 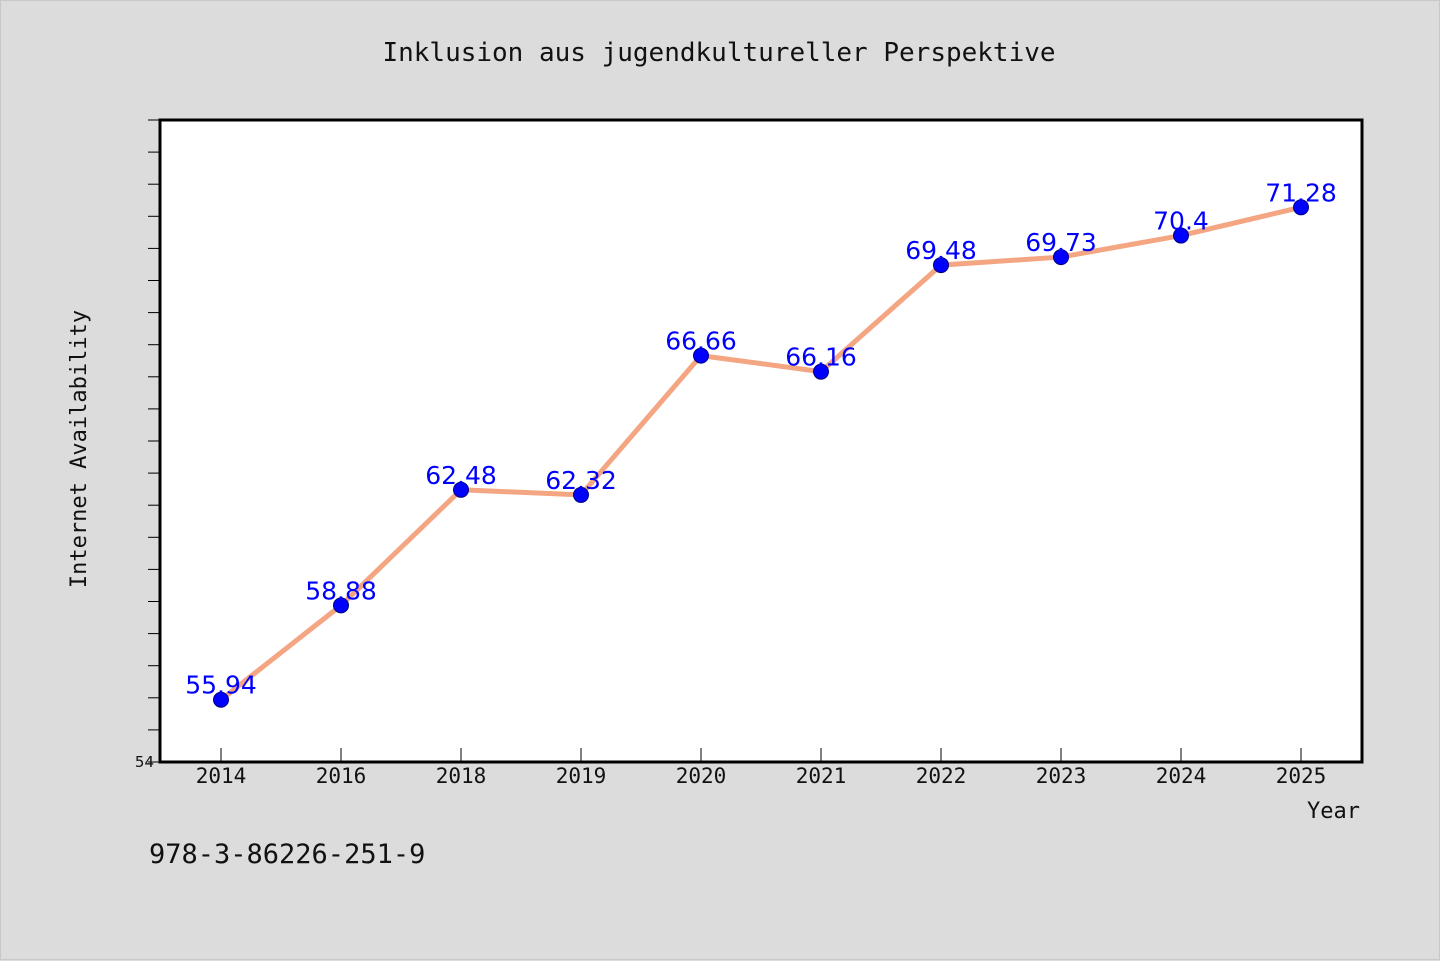 I want to click on data-label: 69.73, so click(x=1061, y=242).